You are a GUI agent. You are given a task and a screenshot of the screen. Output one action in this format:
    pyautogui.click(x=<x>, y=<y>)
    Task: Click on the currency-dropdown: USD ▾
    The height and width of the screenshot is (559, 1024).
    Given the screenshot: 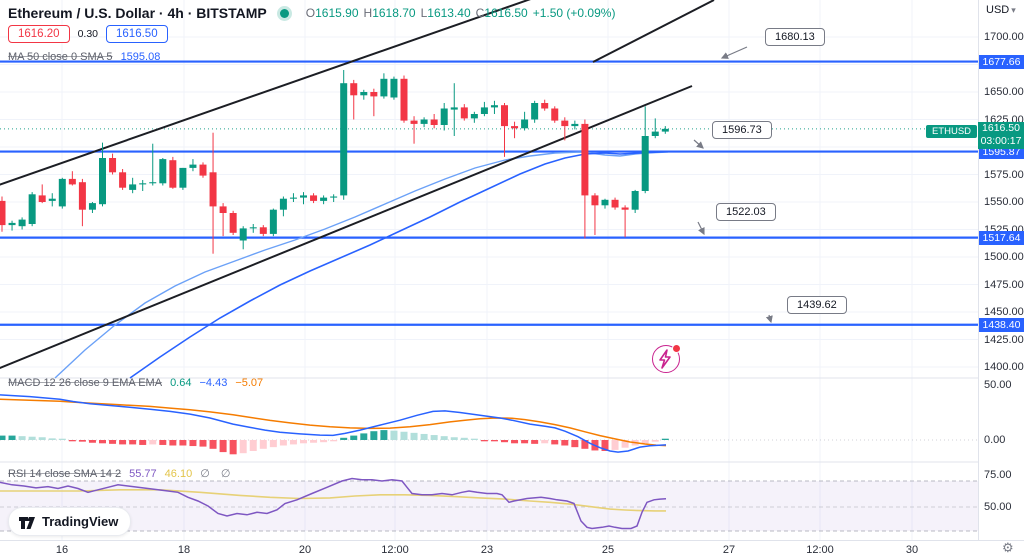 What is the action you would take?
    pyautogui.click(x=1001, y=10)
    